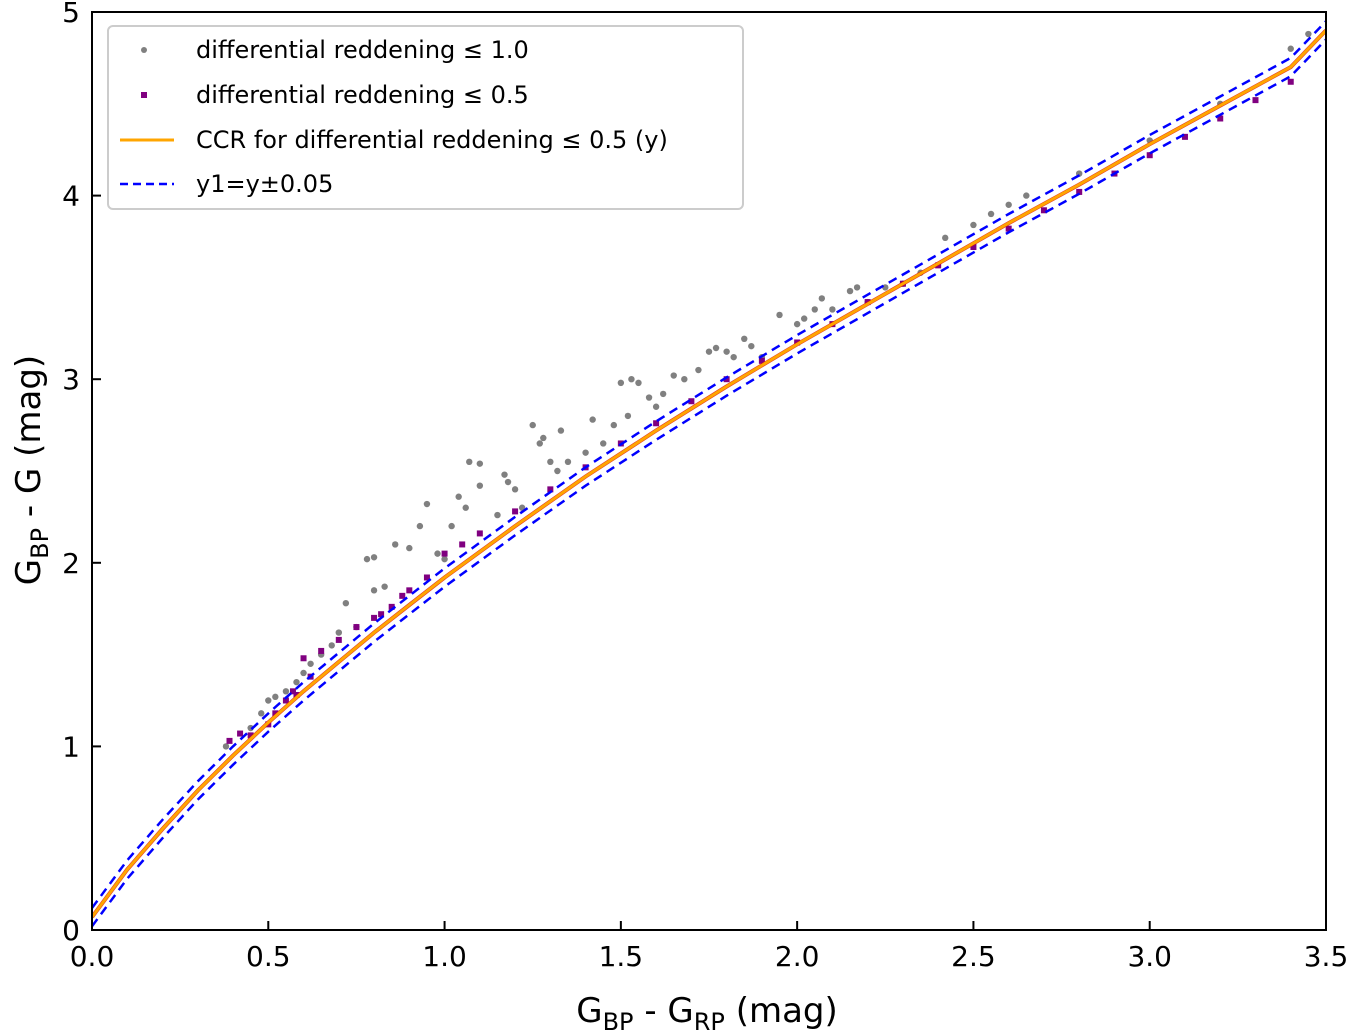  What do you see at coordinates (71, 14) in the screenshot?
I see `y-tick-label: 5` at bounding box center [71, 14].